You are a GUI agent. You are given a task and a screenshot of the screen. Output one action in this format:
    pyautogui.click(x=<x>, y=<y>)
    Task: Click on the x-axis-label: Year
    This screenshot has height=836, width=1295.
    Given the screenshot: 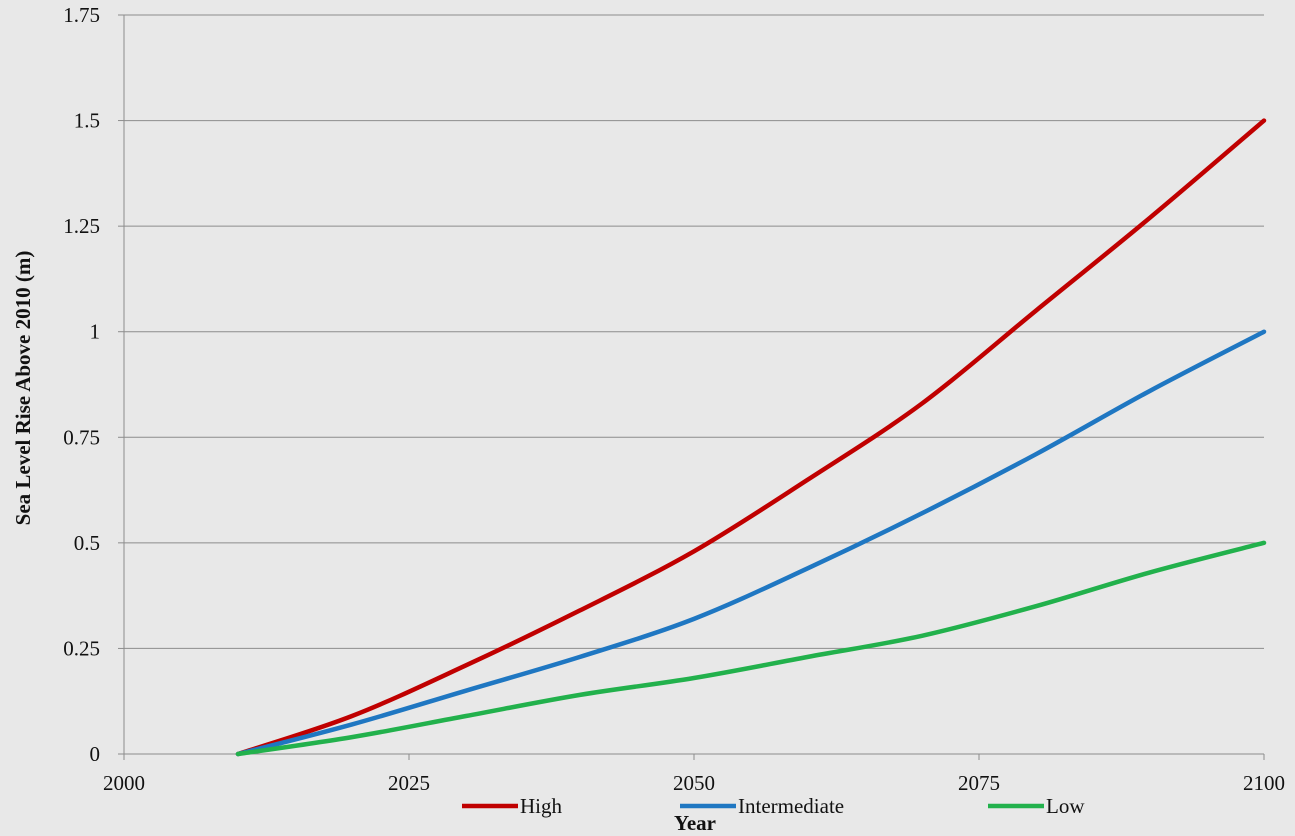 What is the action you would take?
    pyautogui.click(x=695, y=823)
    